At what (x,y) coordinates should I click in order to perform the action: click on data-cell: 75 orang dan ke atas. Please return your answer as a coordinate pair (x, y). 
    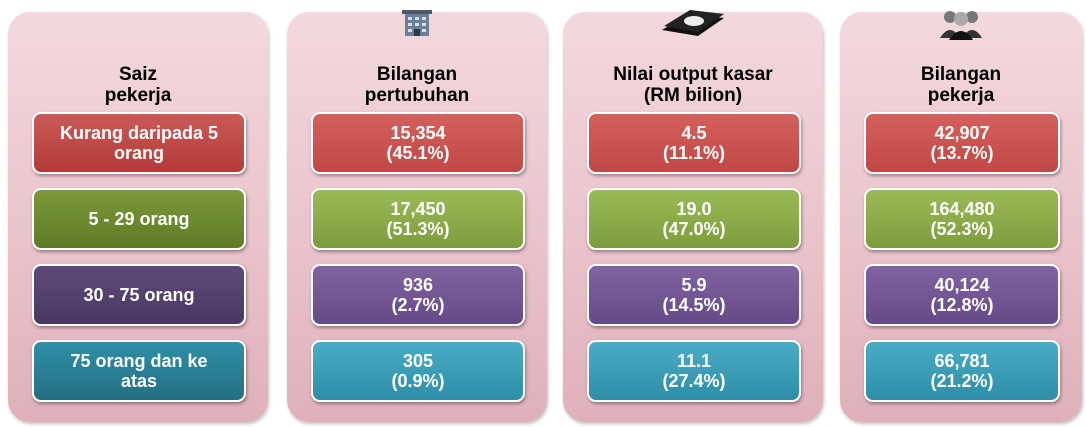
    Looking at the image, I should click on (139, 371).